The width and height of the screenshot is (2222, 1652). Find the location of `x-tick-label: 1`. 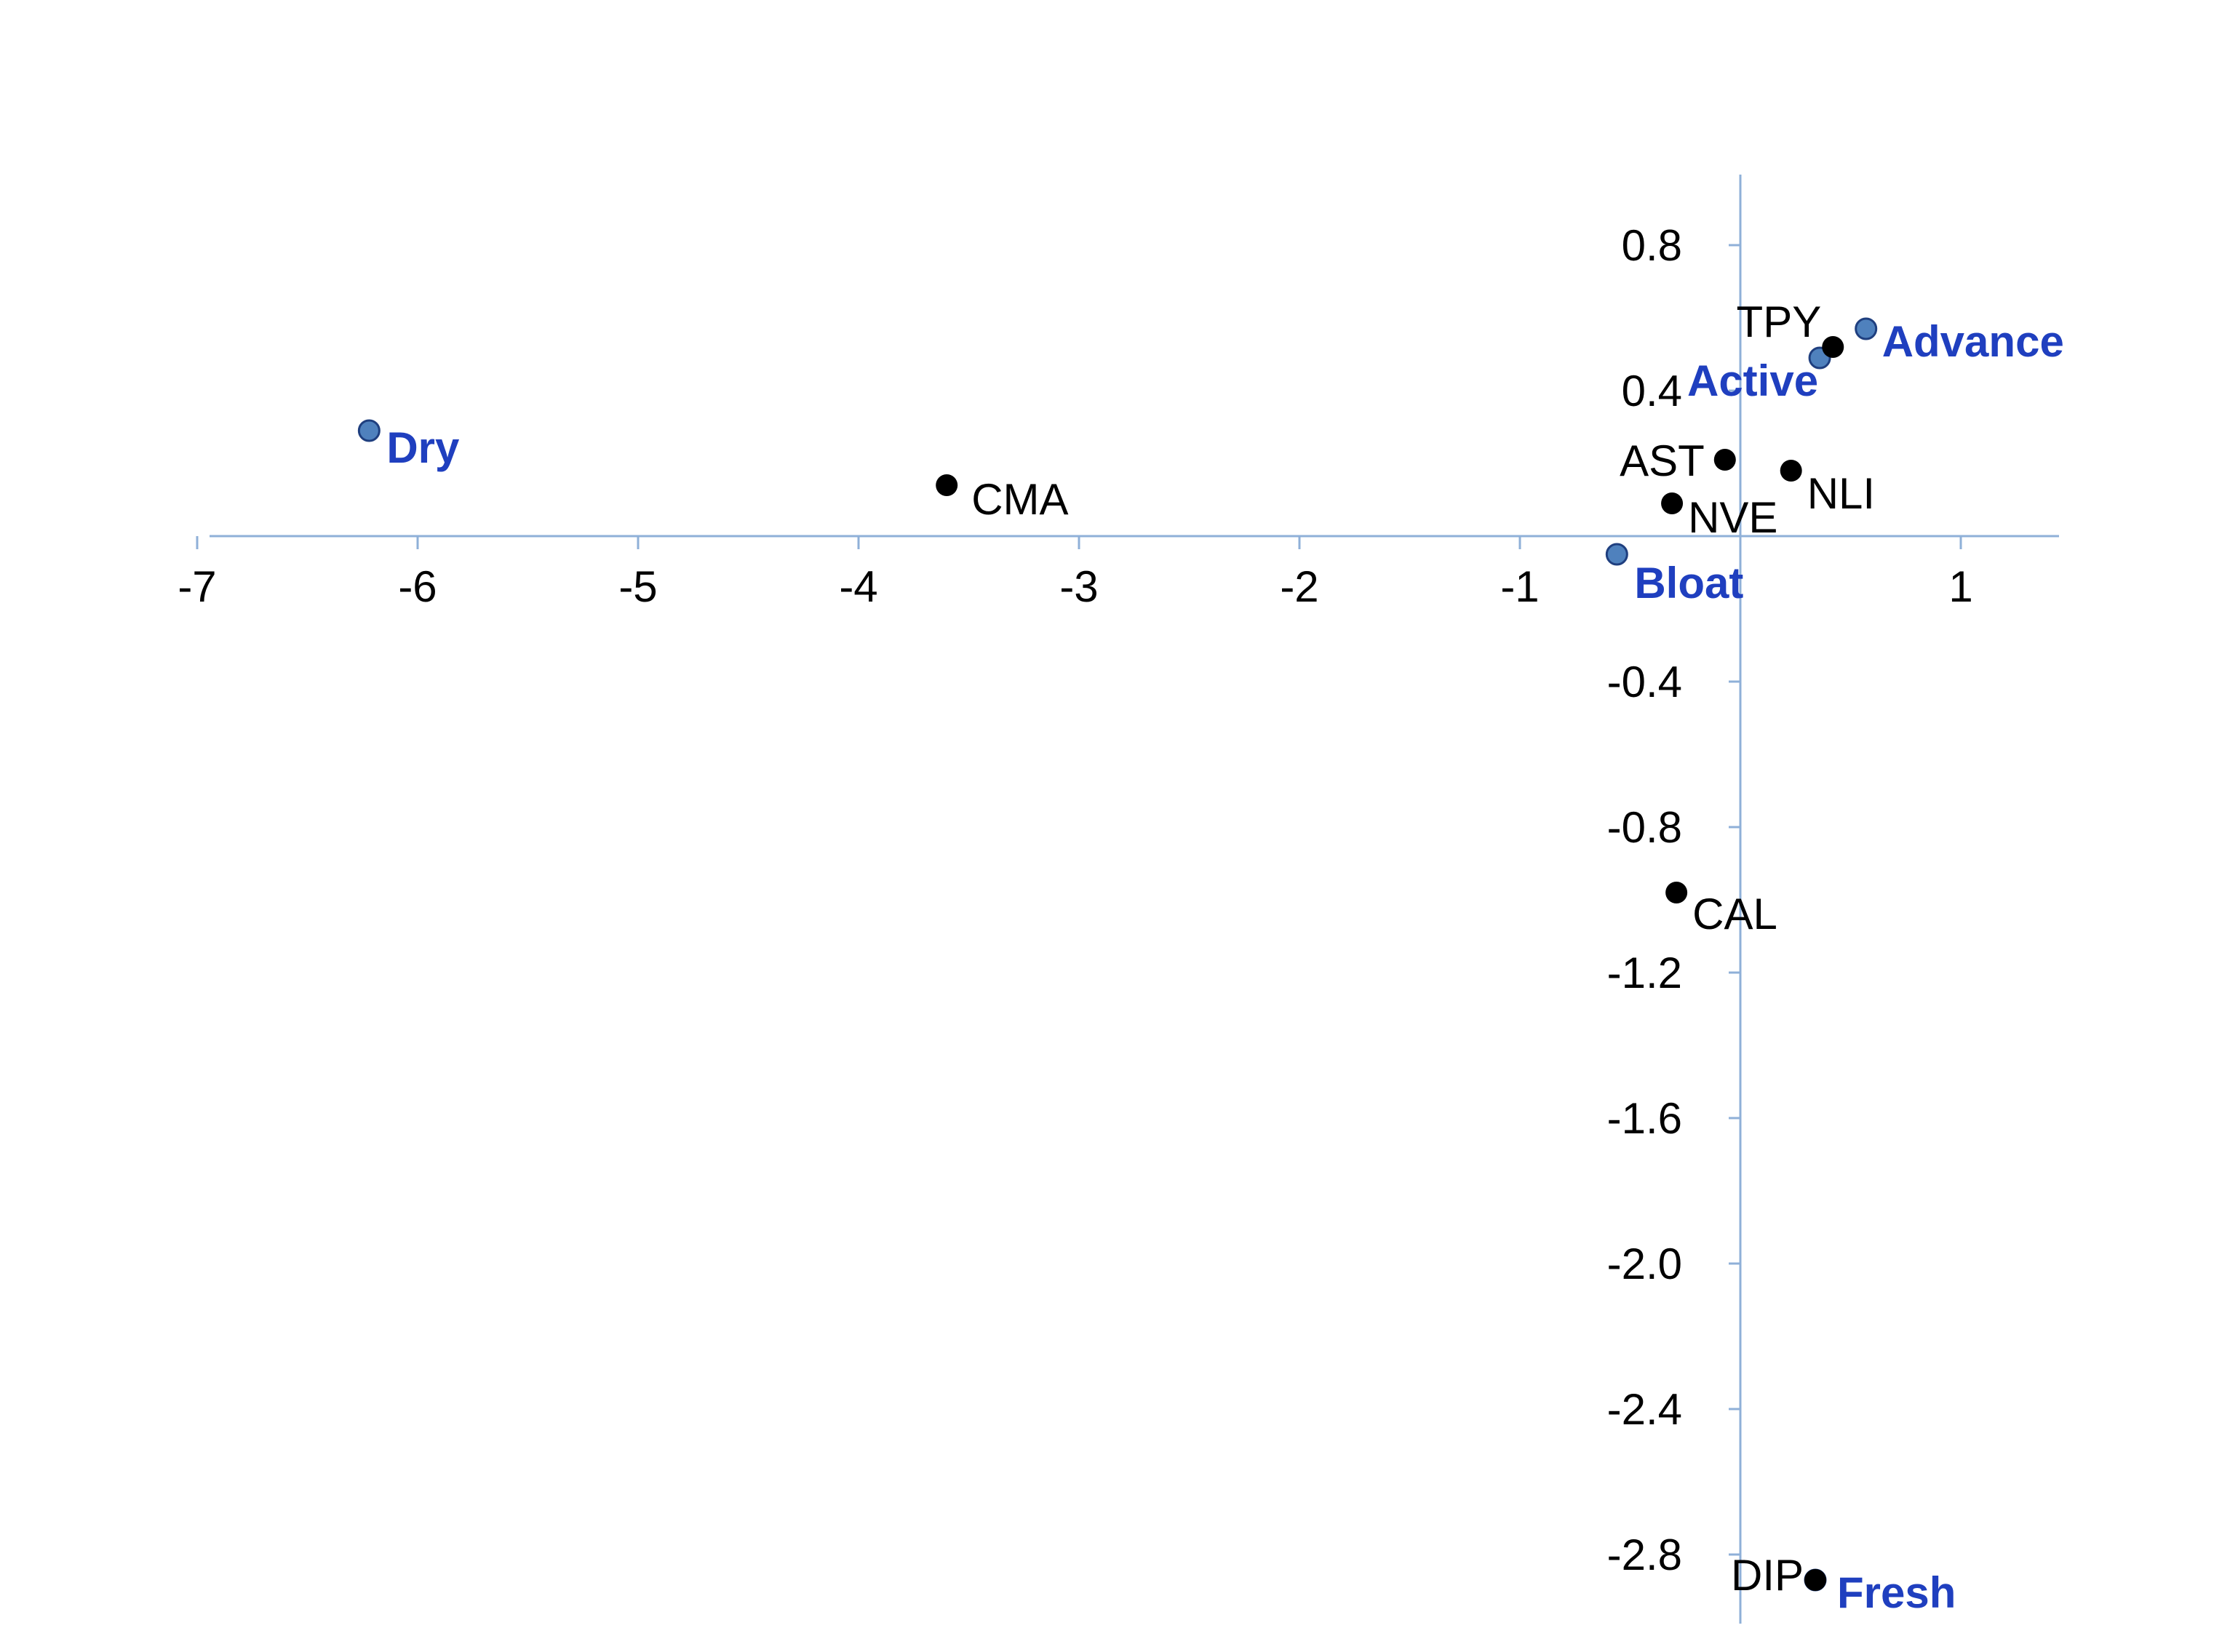

x-tick-label: 1 is located at coordinates (1960, 586).